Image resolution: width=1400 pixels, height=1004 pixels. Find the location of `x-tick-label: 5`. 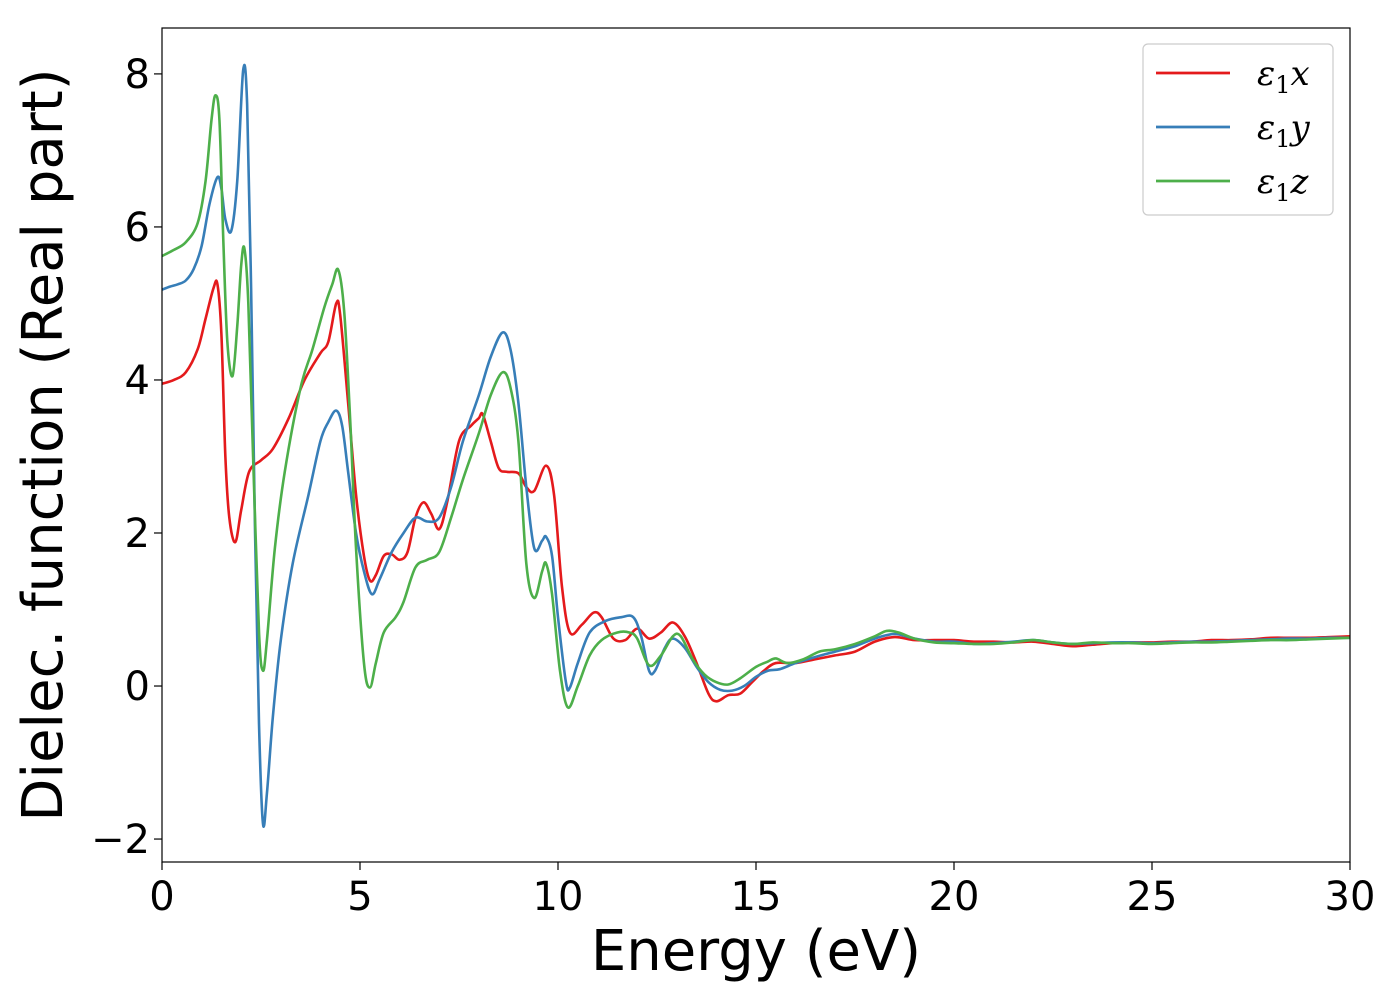

x-tick-label: 5 is located at coordinates (359, 897).